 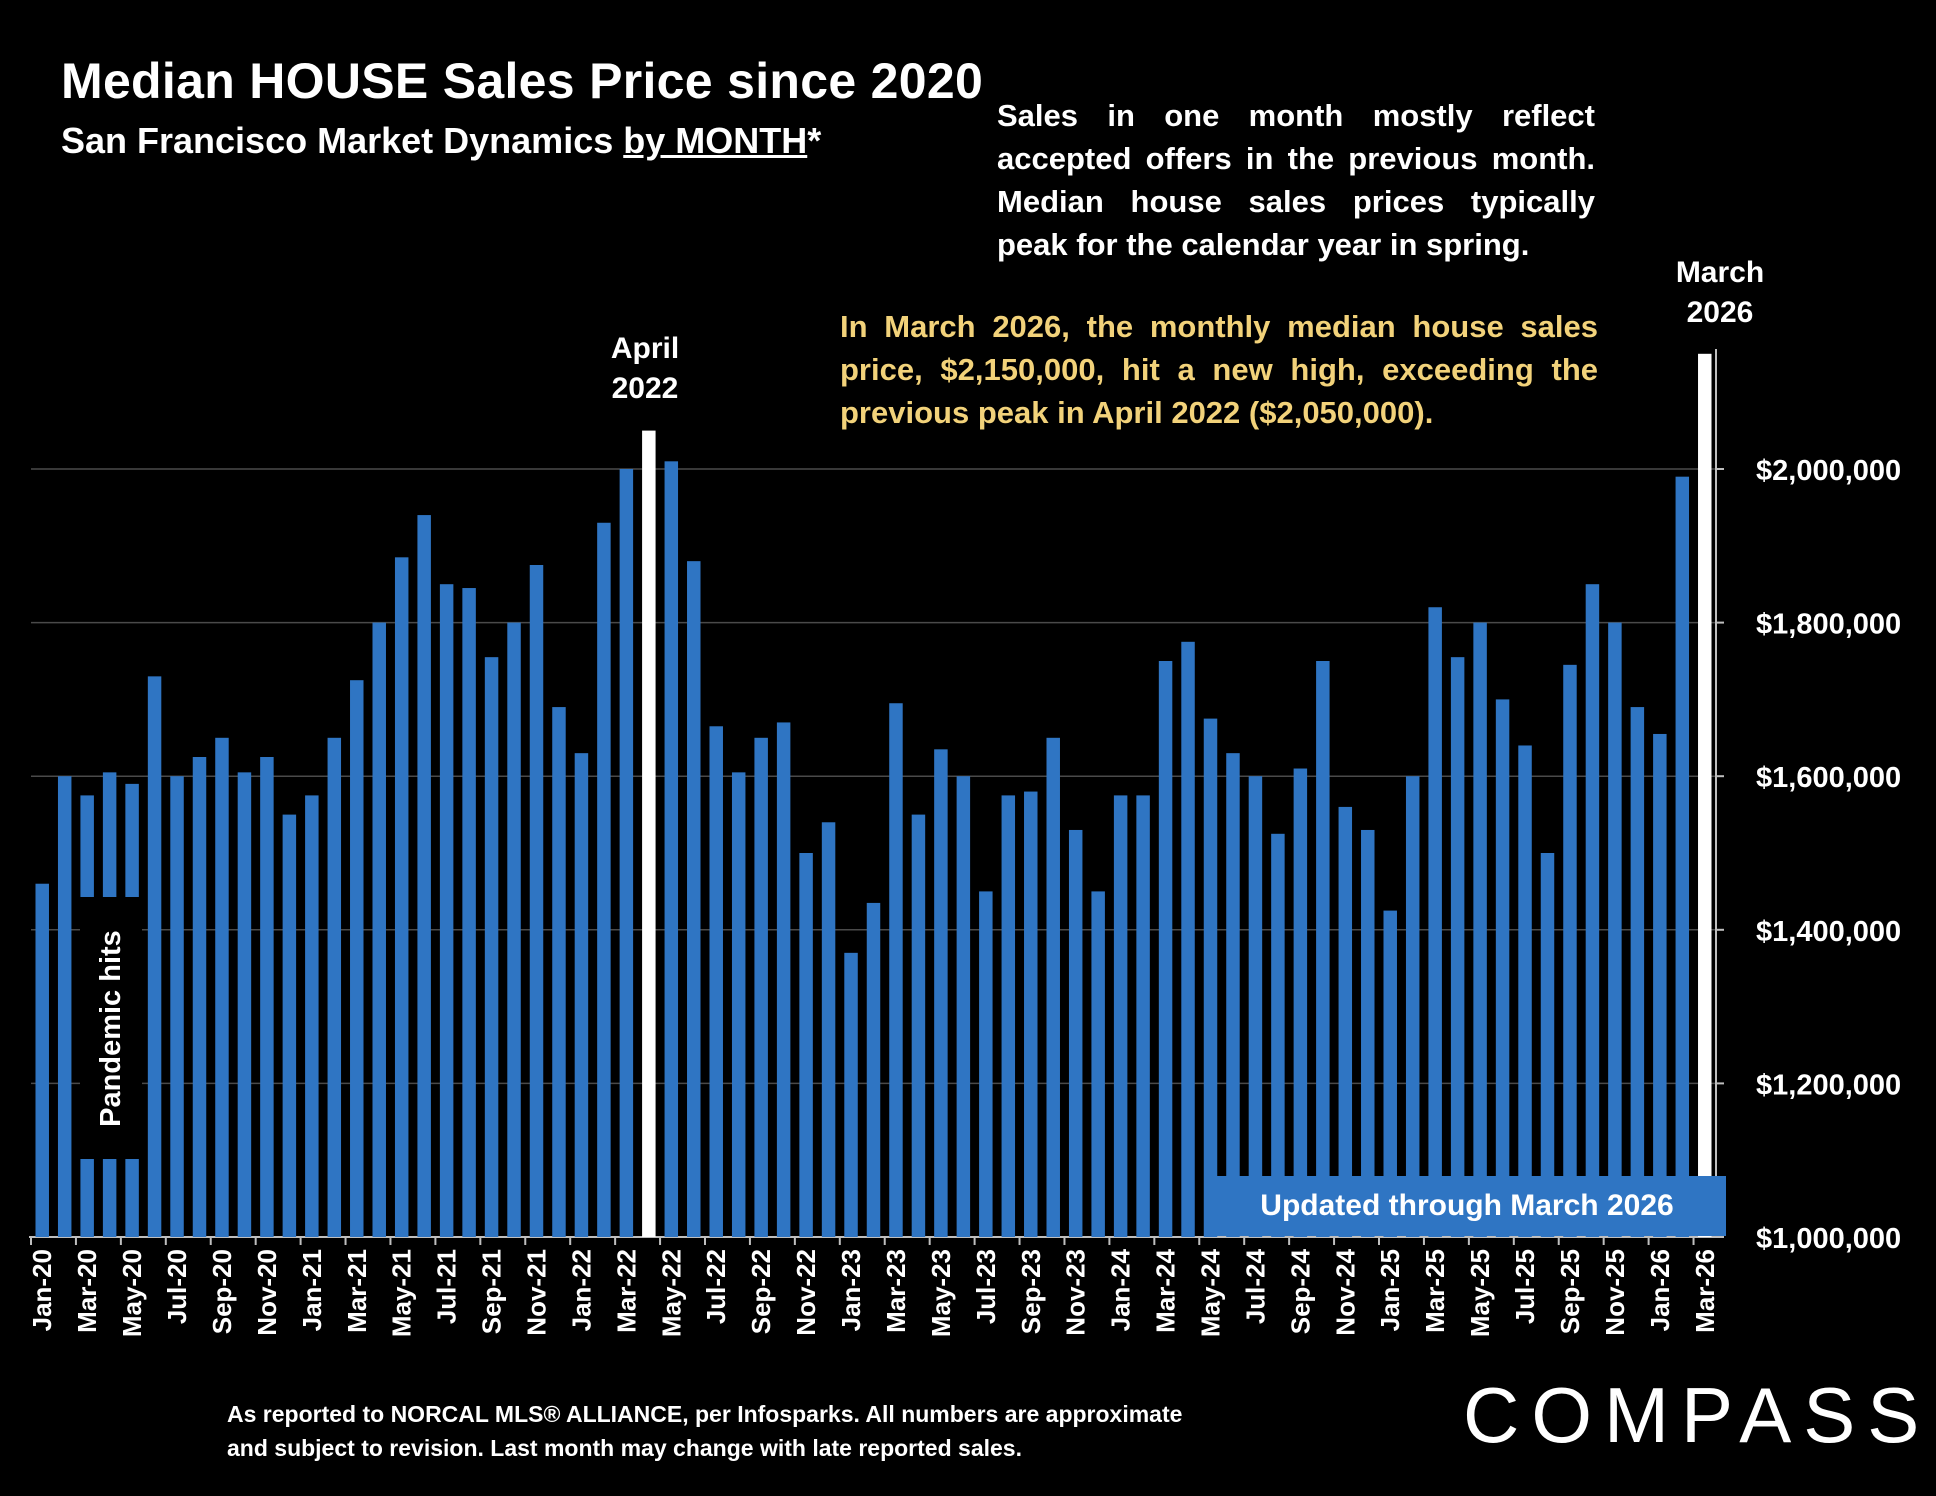 What do you see at coordinates (645, 388) in the screenshot?
I see `april-2022-label-line2: 2022` at bounding box center [645, 388].